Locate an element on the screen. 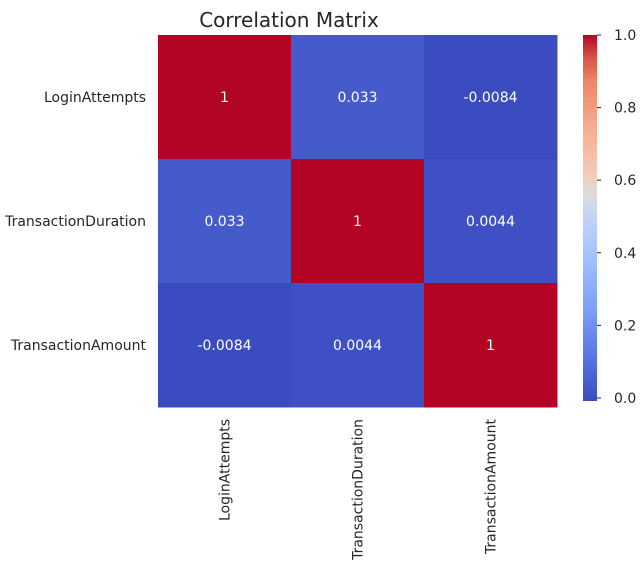 This screenshot has width=644, height=565. colorbar-tick-label: 0.0 is located at coordinates (625, 399).